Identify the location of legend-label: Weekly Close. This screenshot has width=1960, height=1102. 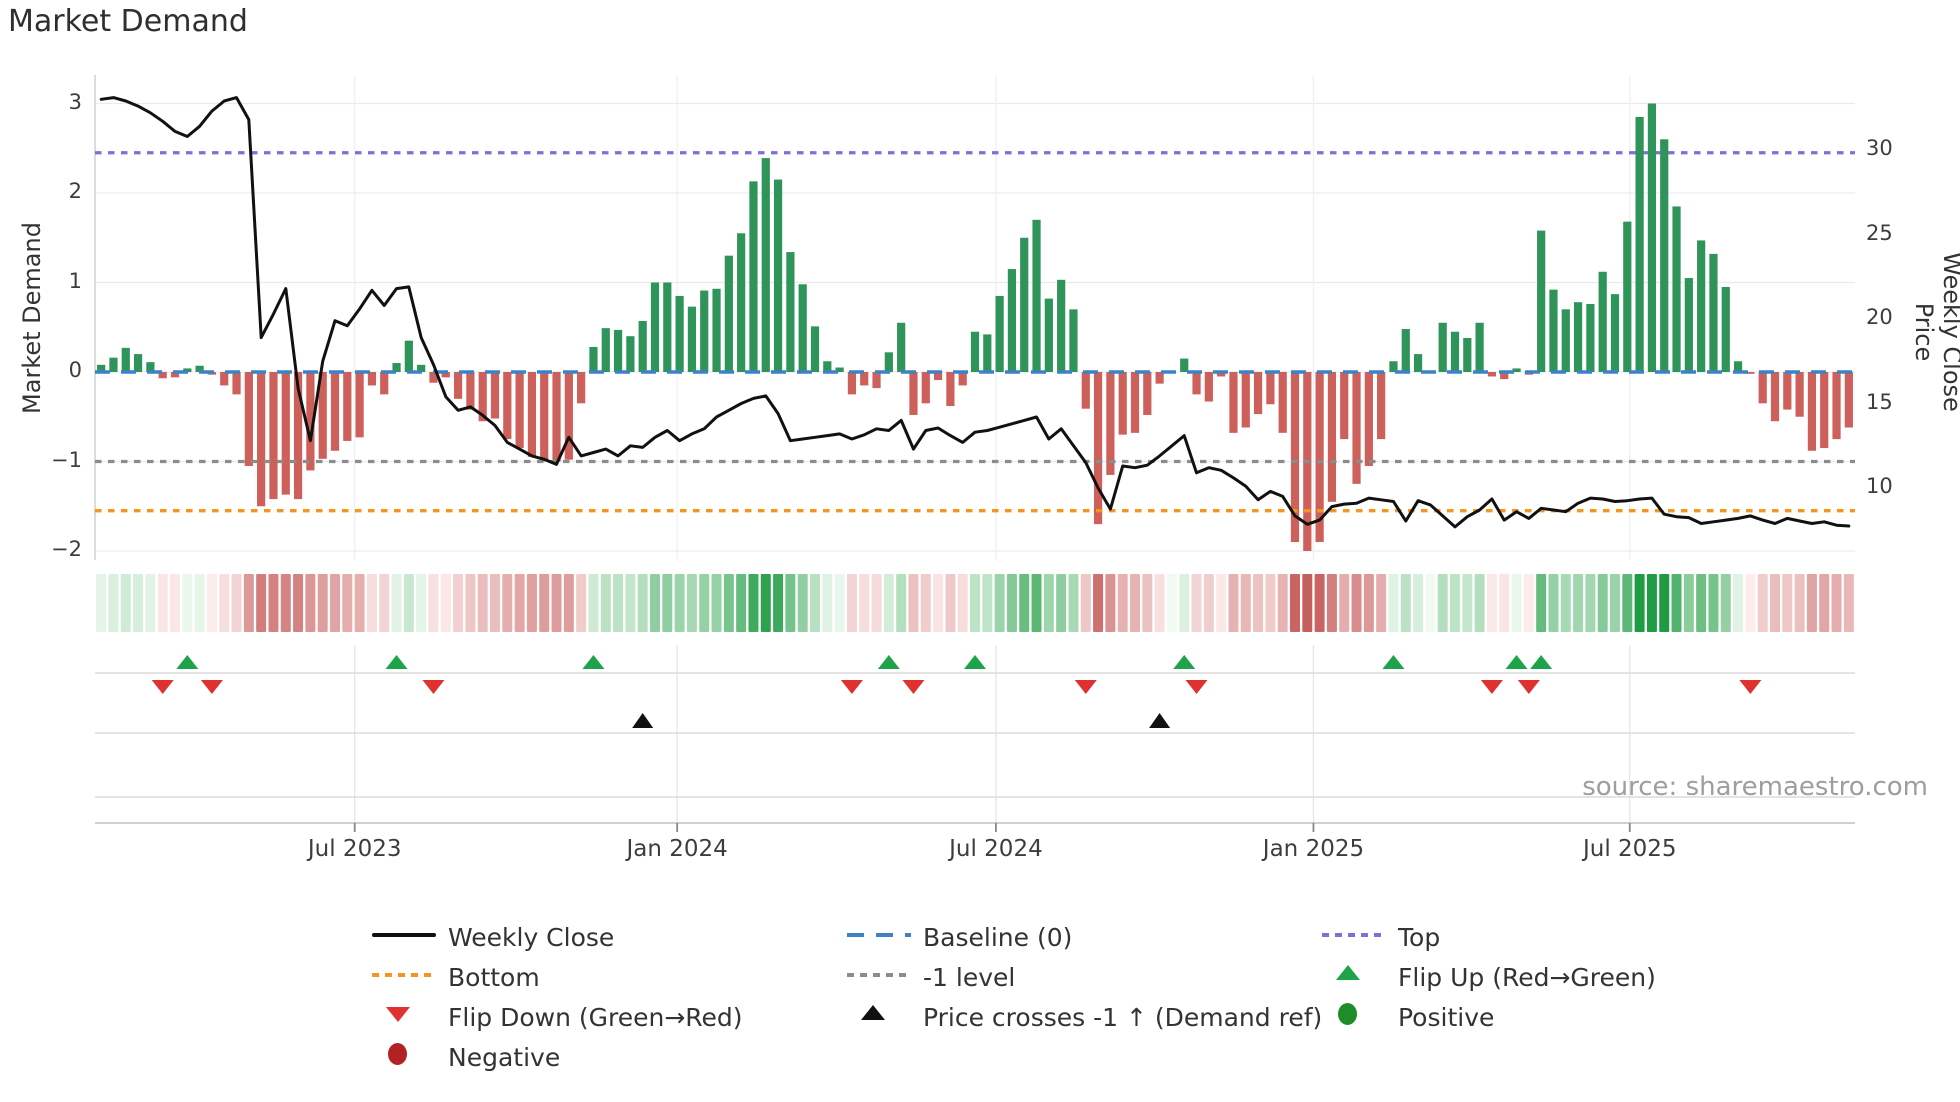
(531, 937).